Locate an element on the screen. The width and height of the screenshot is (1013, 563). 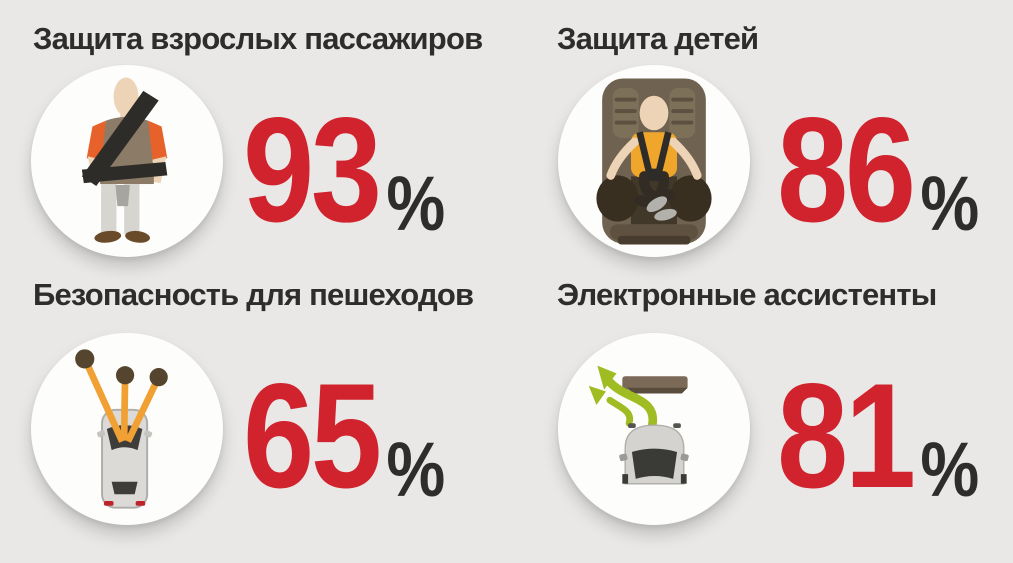
metric-score: 81% is located at coordinates (878, 435).